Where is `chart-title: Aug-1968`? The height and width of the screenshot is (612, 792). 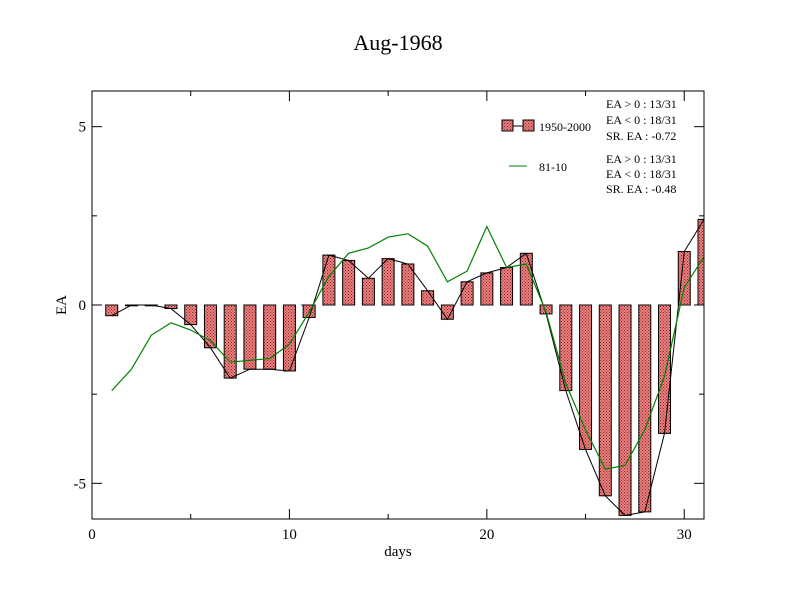
chart-title: Aug-1968 is located at coordinates (397, 42).